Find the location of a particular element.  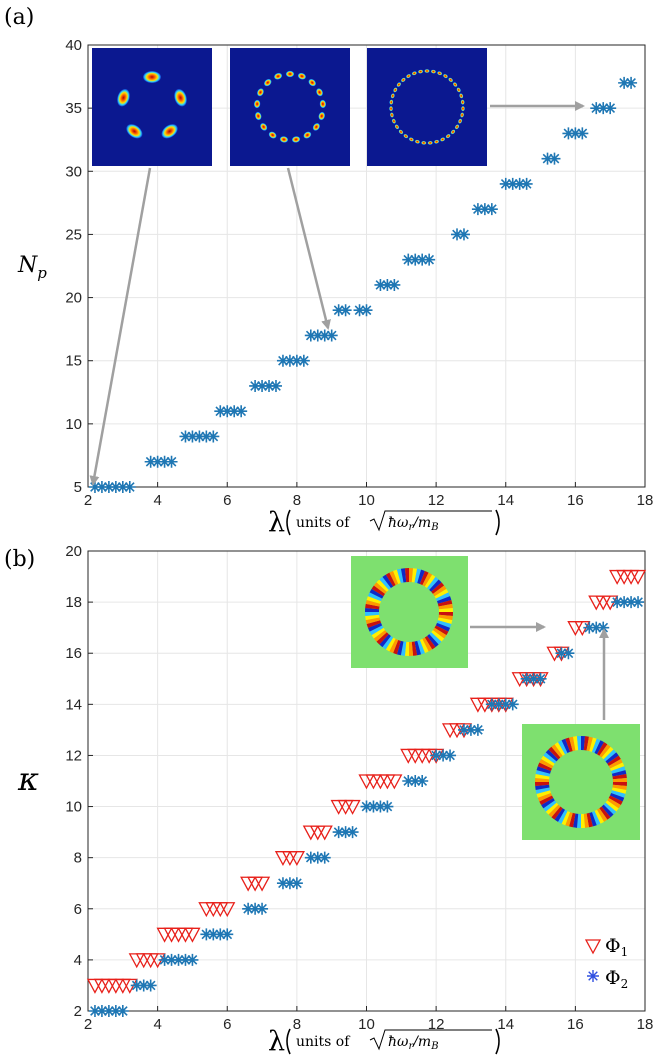

y-tick-label: 35 is located at coordinates (73, 108).